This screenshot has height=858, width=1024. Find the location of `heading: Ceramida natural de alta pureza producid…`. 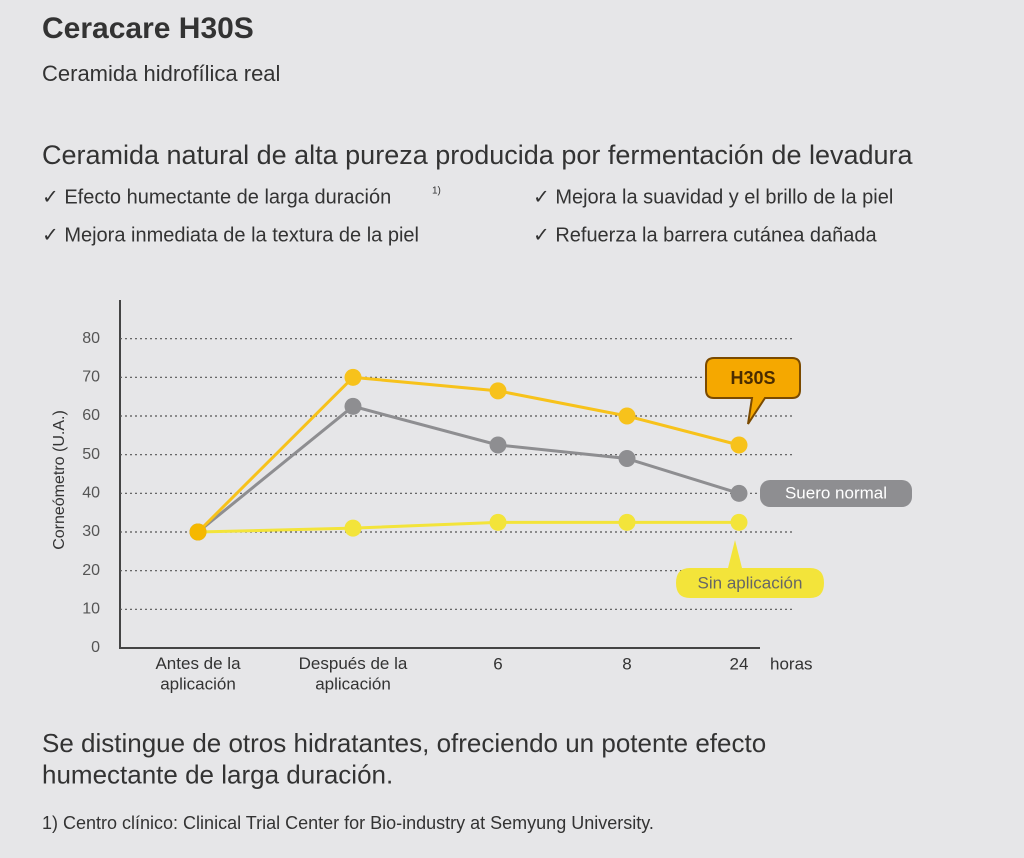

heading: Ceramida natural de alta pureza producid… is located at coordinates (478, 155).